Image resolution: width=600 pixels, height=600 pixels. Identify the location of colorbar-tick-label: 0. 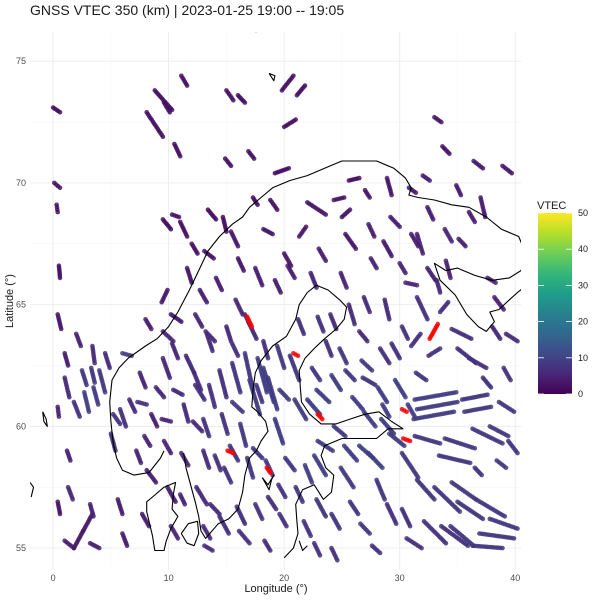
(580, 394).